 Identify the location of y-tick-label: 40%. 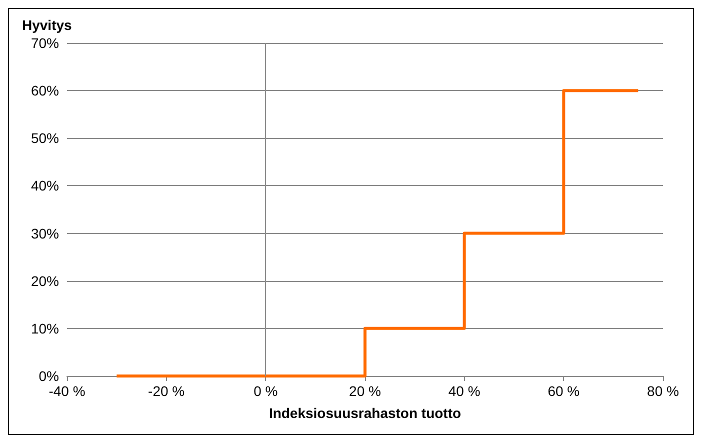
(44, 186).